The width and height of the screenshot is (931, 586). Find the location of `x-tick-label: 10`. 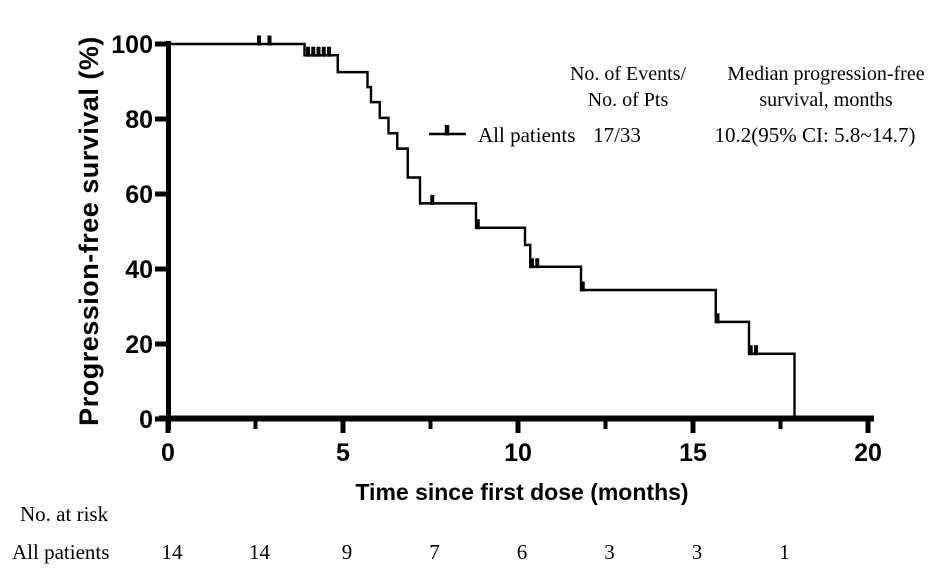

x-tick-label: 10 is located at coordinates (518, 453).